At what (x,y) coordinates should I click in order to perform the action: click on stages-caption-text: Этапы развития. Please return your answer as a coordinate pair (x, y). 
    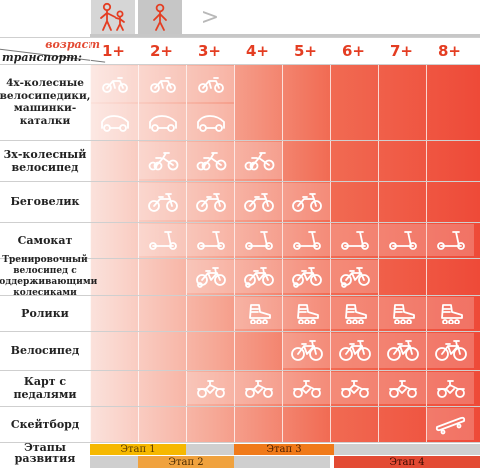
    Looking at the image, I should click on (45, 453).